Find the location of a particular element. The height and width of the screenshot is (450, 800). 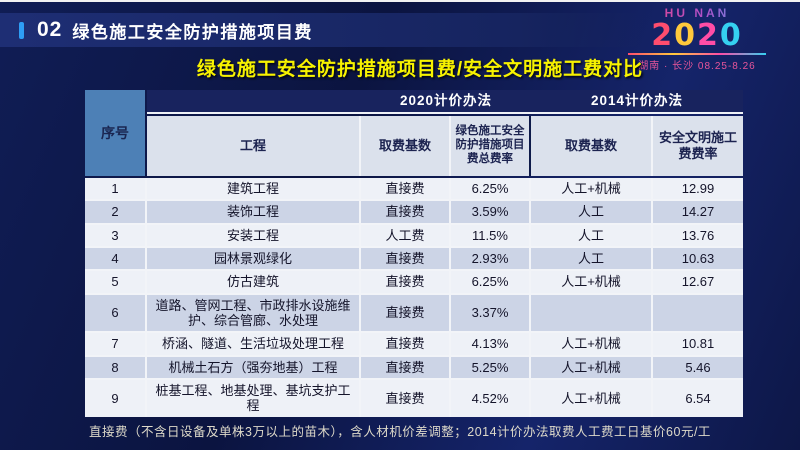

column-group-band: 2020计价办法 2014计价办法 is located at coordinates (445, 102).